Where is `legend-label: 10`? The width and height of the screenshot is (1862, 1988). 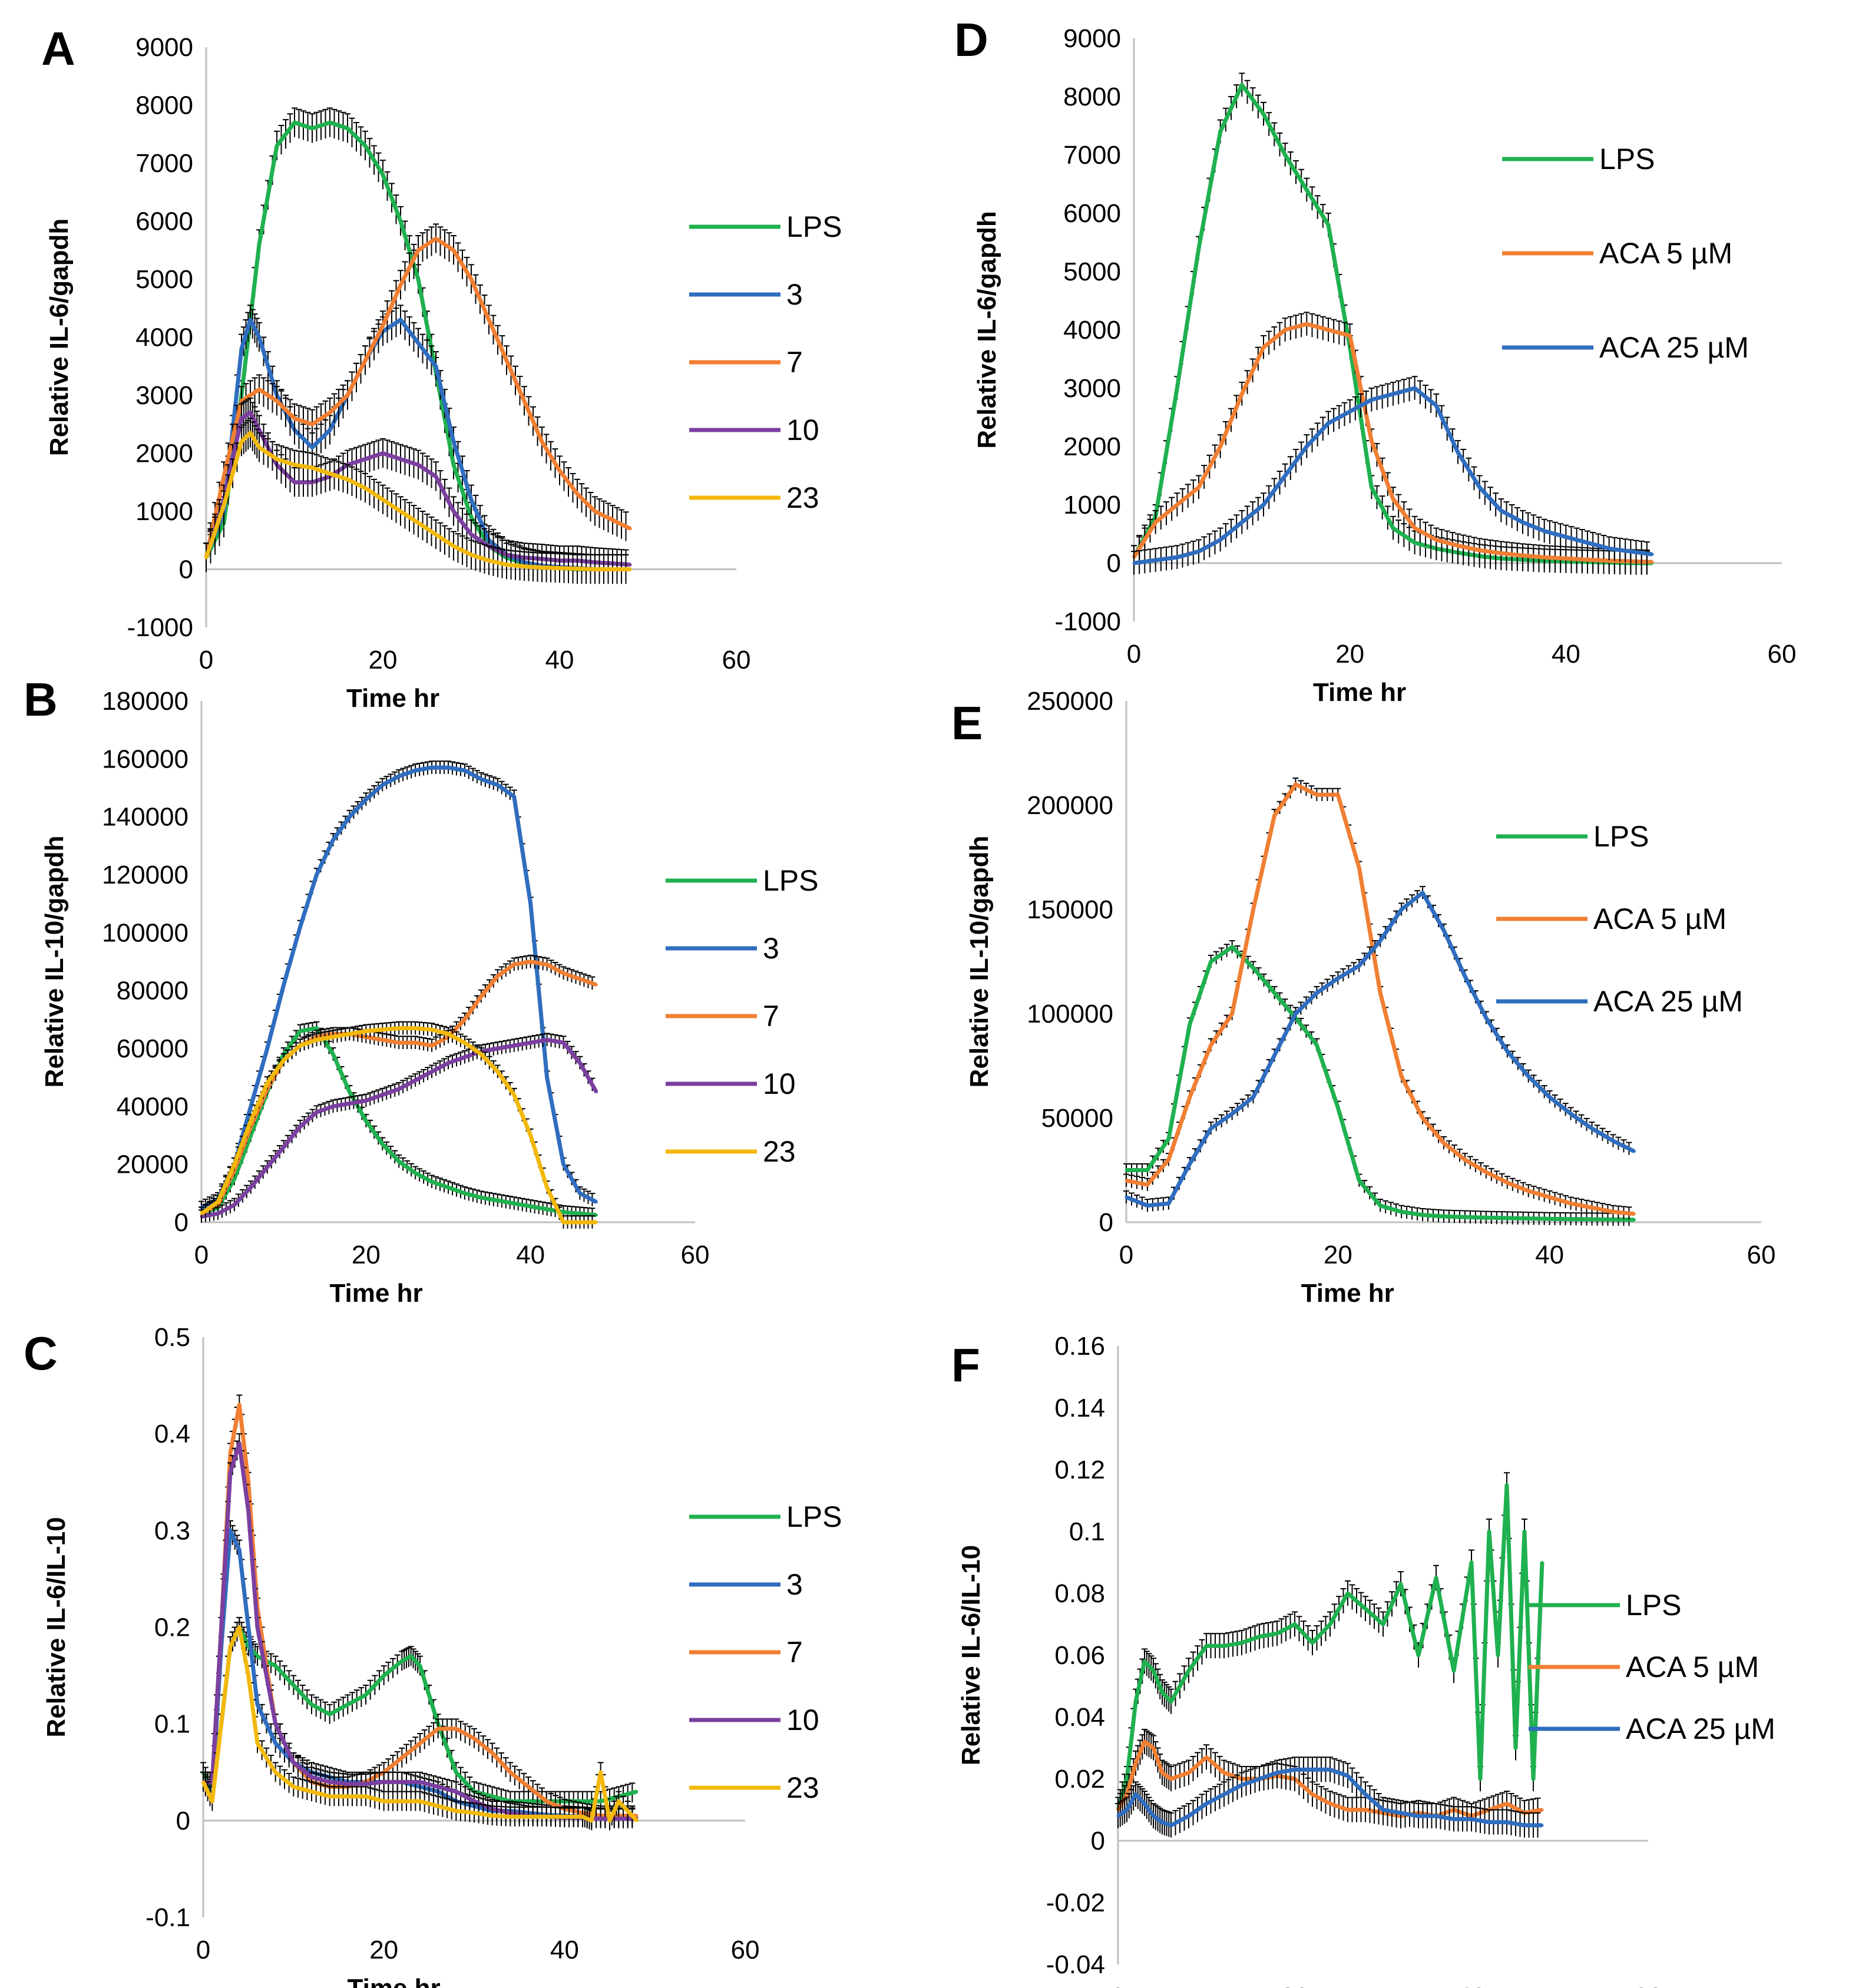 legend-label: 10 is located at coordinates (802, 430).